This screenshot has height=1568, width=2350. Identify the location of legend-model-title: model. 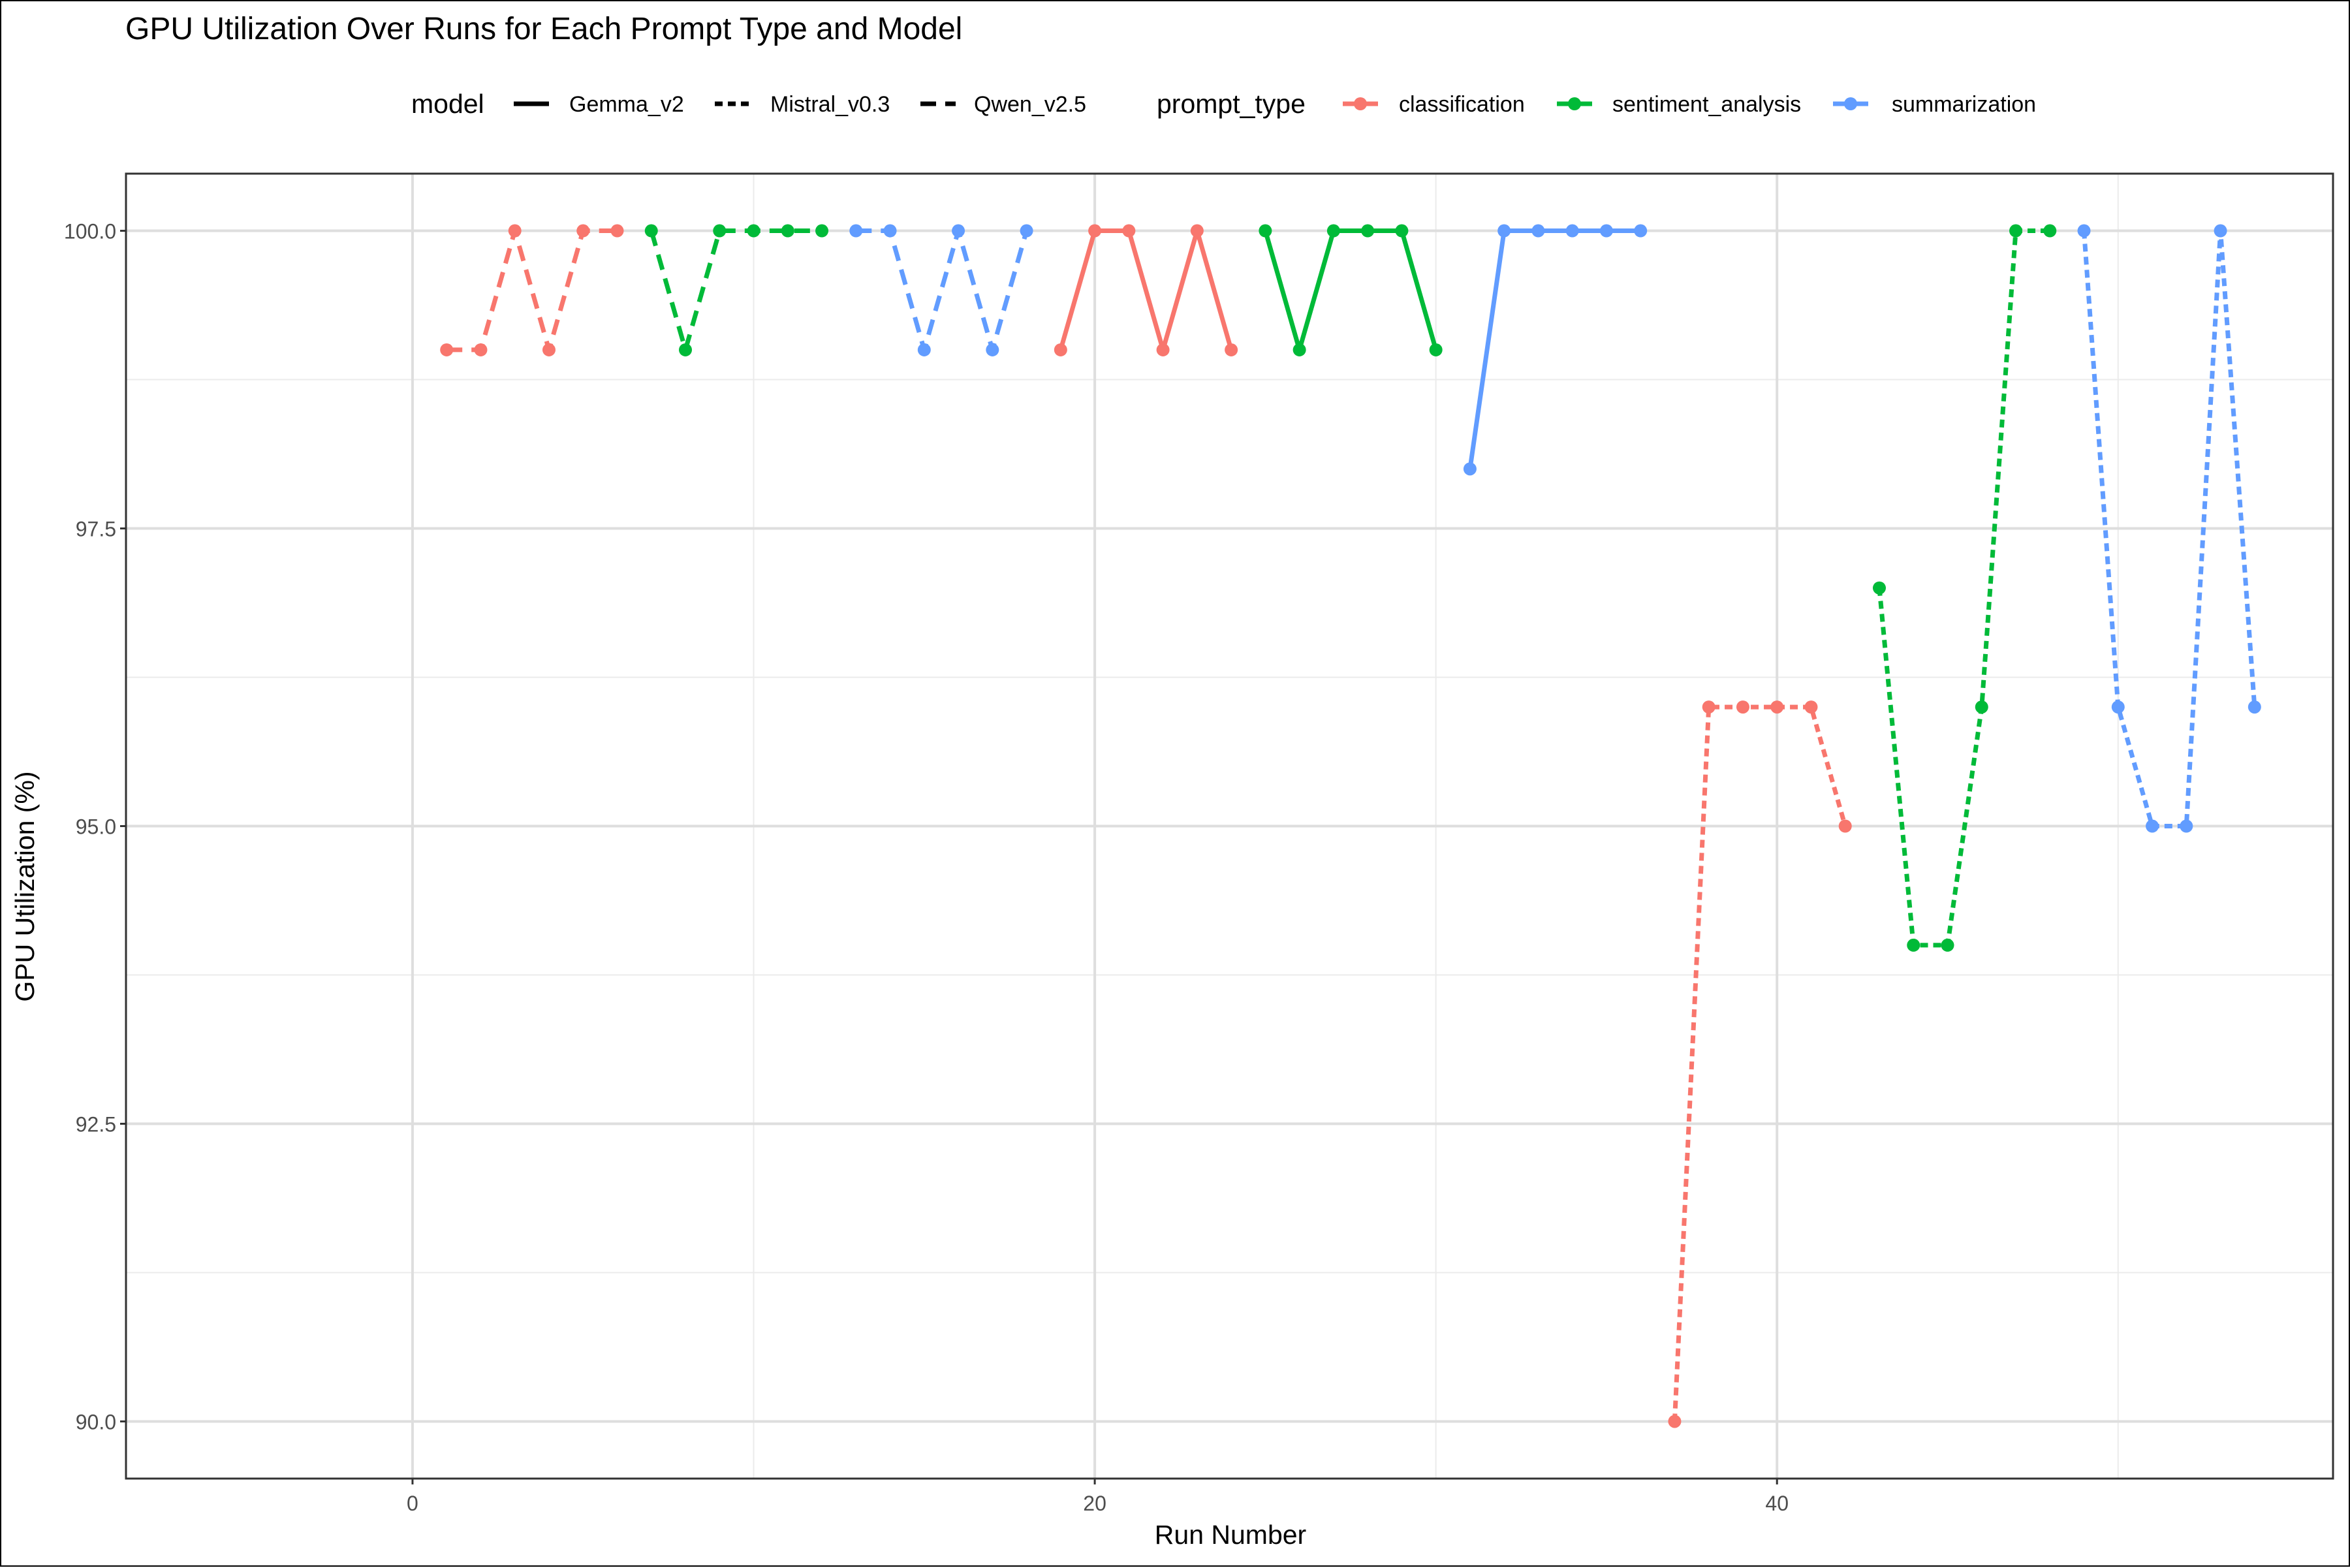
(447, 104).